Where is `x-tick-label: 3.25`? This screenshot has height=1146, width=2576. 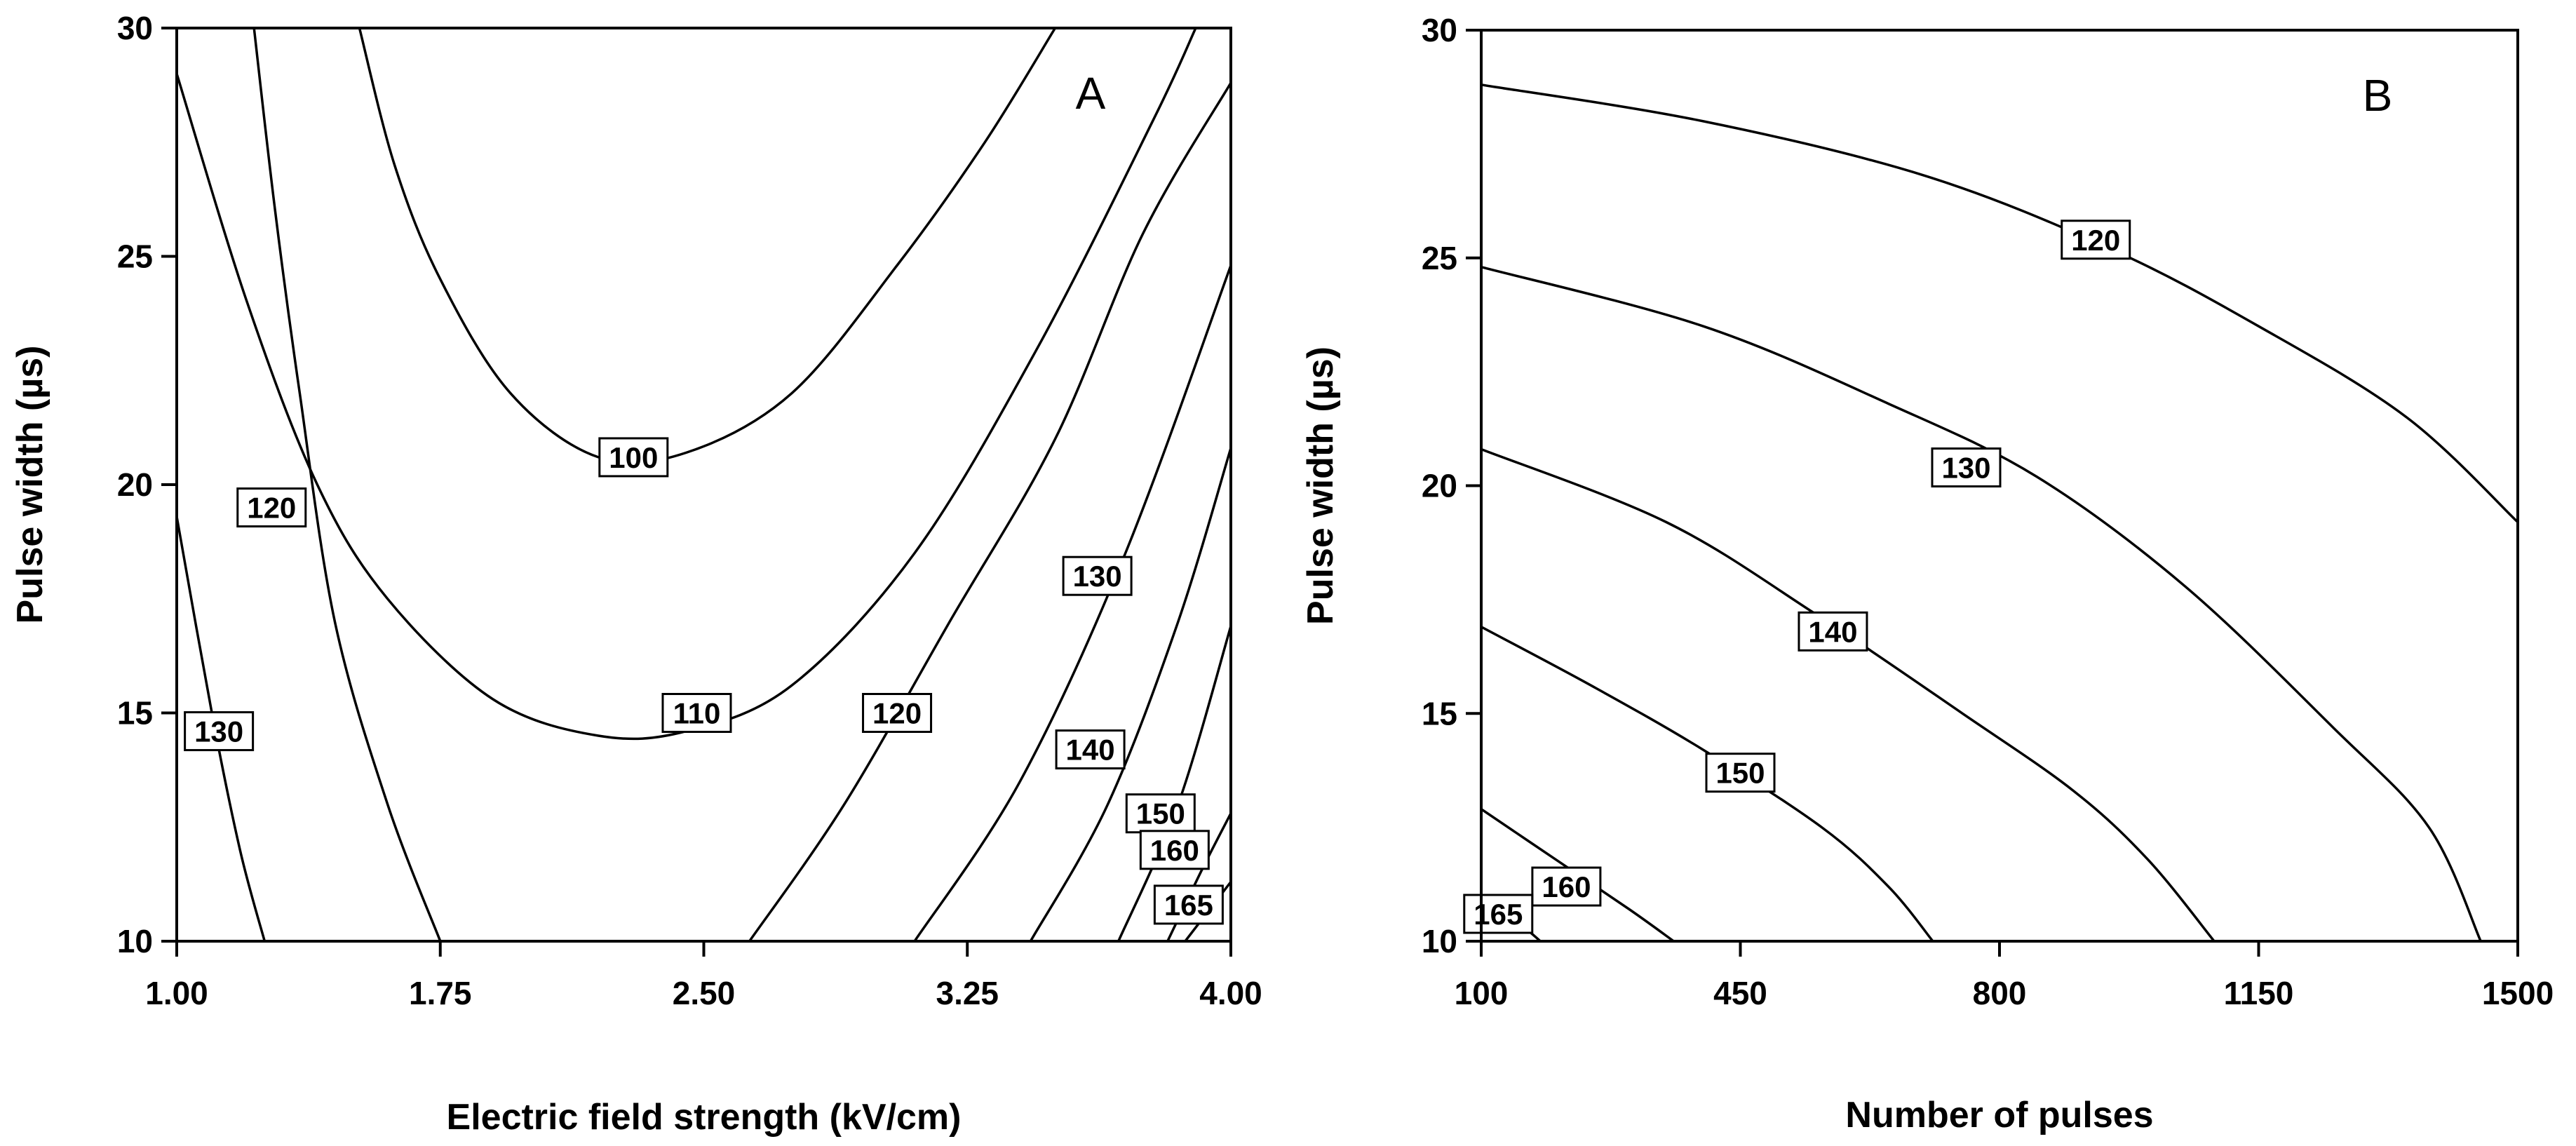 x-tick-label: 3.25 is located at coordinates (967, 993).